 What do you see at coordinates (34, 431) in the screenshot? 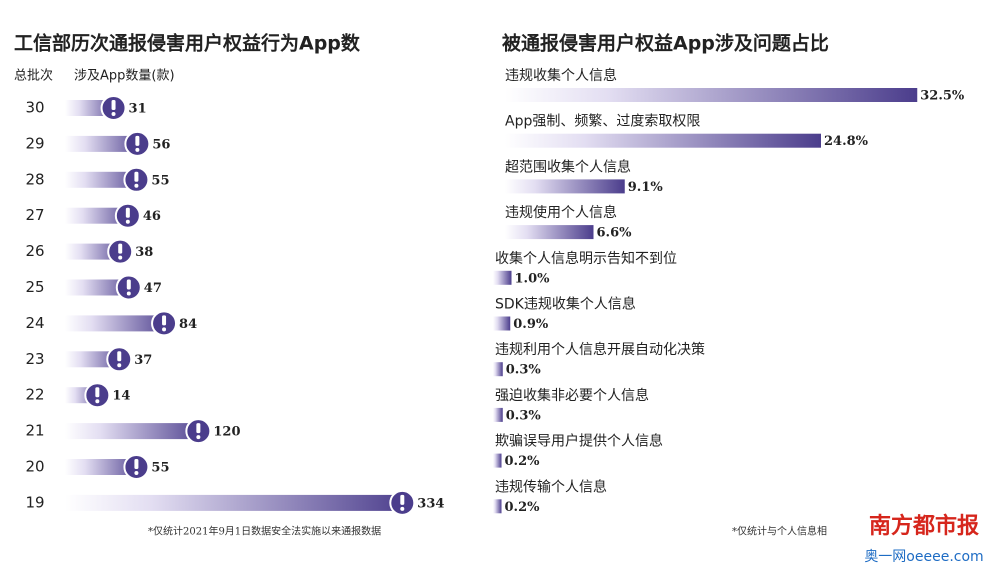
I see `category-label: 21` at bounding box center [34, 431].